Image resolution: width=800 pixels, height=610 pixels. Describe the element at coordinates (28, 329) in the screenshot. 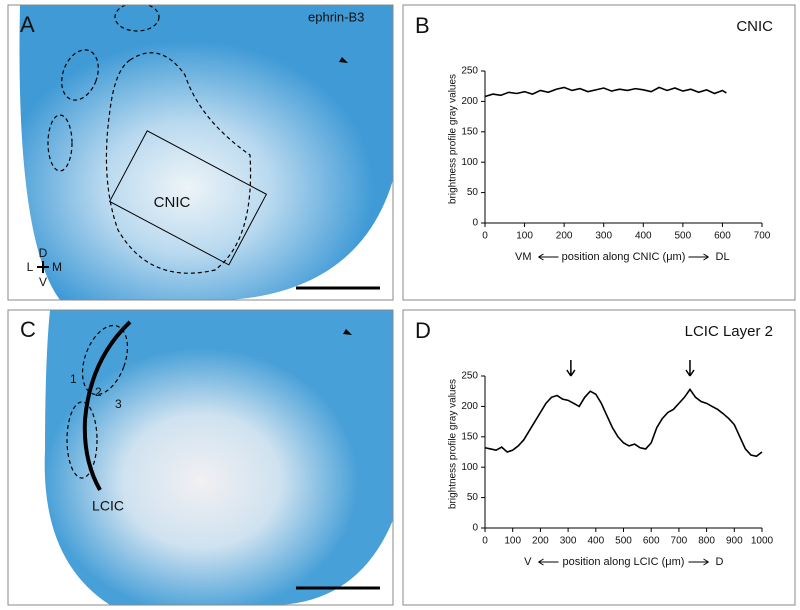

I see `panel-label: C` at that location.